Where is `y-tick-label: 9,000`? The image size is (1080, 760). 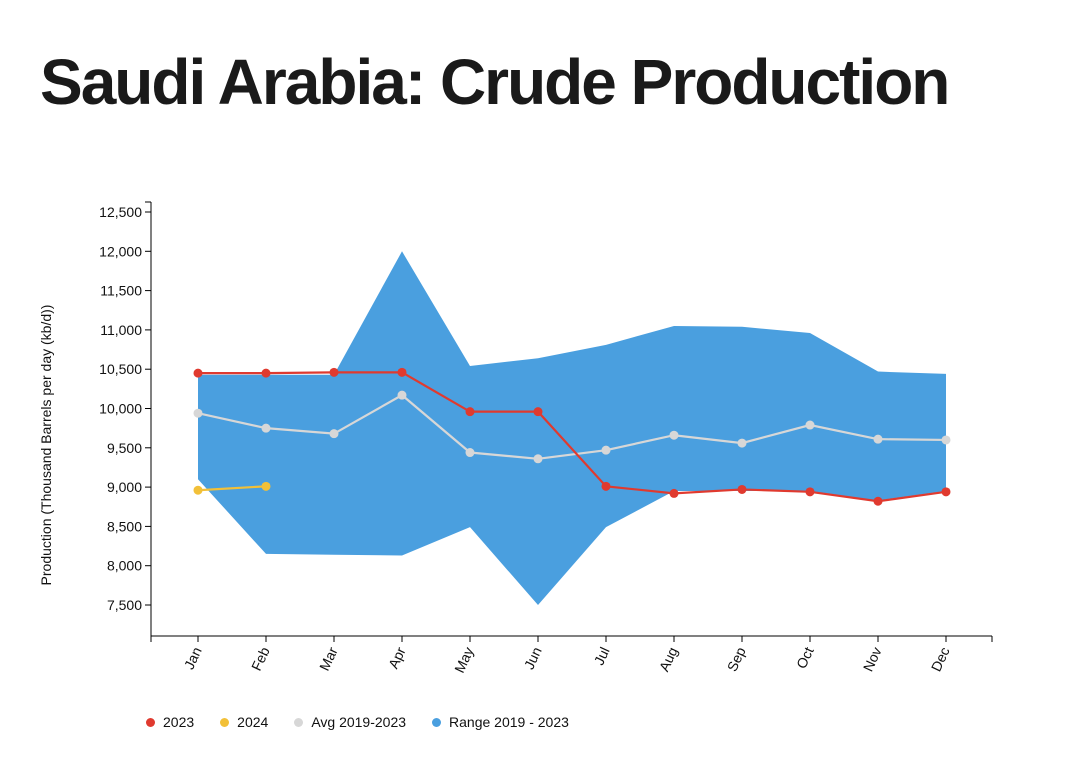 y-tick-label: 9,000 is located at coordinates (124, 487).